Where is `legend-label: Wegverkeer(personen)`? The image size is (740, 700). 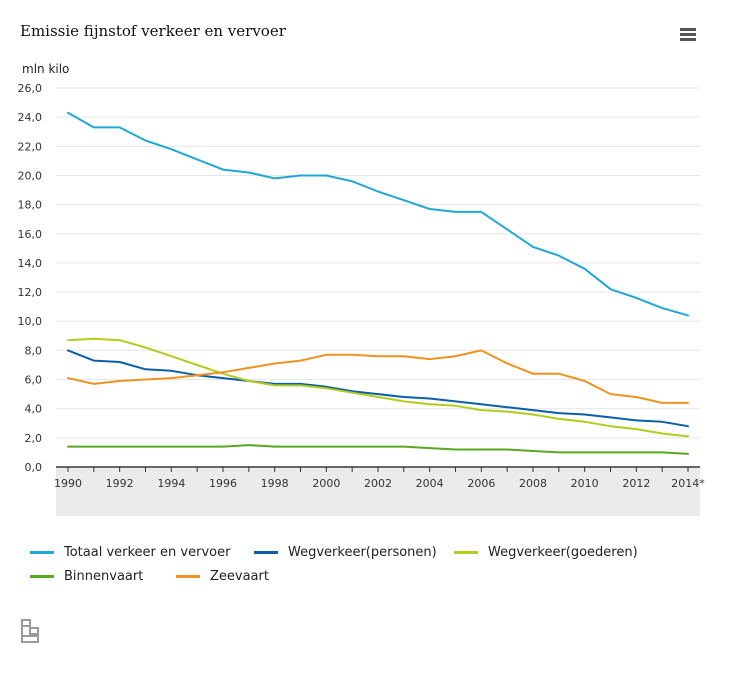 legend-label: Wegverkeer(personen) is located at coordinates (362, 552).